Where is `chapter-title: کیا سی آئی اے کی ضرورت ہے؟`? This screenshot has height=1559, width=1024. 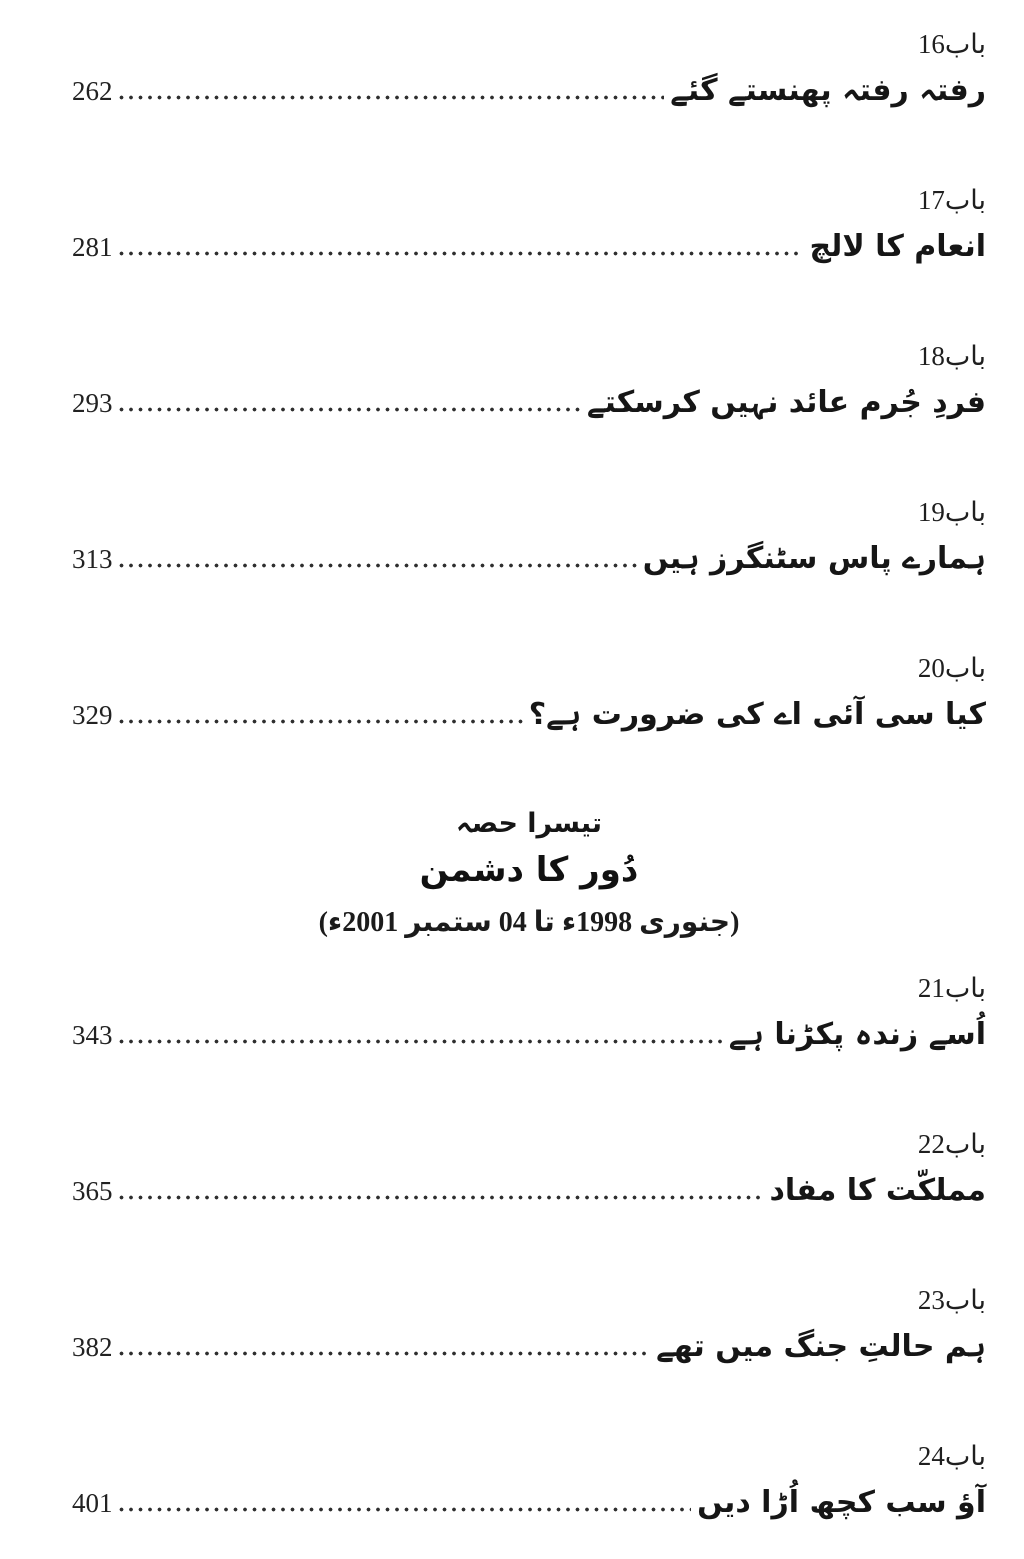 chapter-title: کیا سی آئی اے کی ضرورت ہے؟ is located at coordinates (757, 714).